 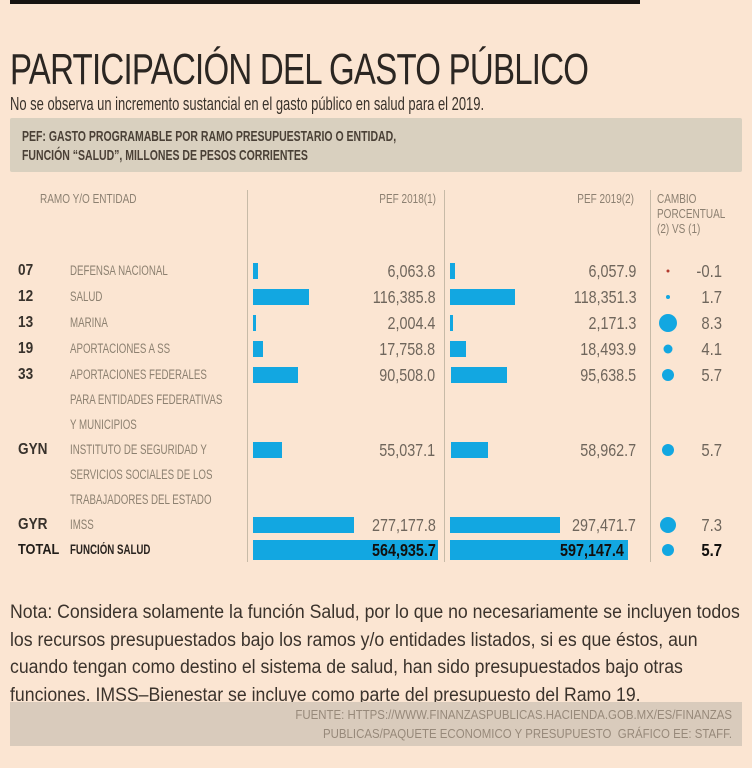 I want to click on row-code-text: 19, so click(x=26, y=348).